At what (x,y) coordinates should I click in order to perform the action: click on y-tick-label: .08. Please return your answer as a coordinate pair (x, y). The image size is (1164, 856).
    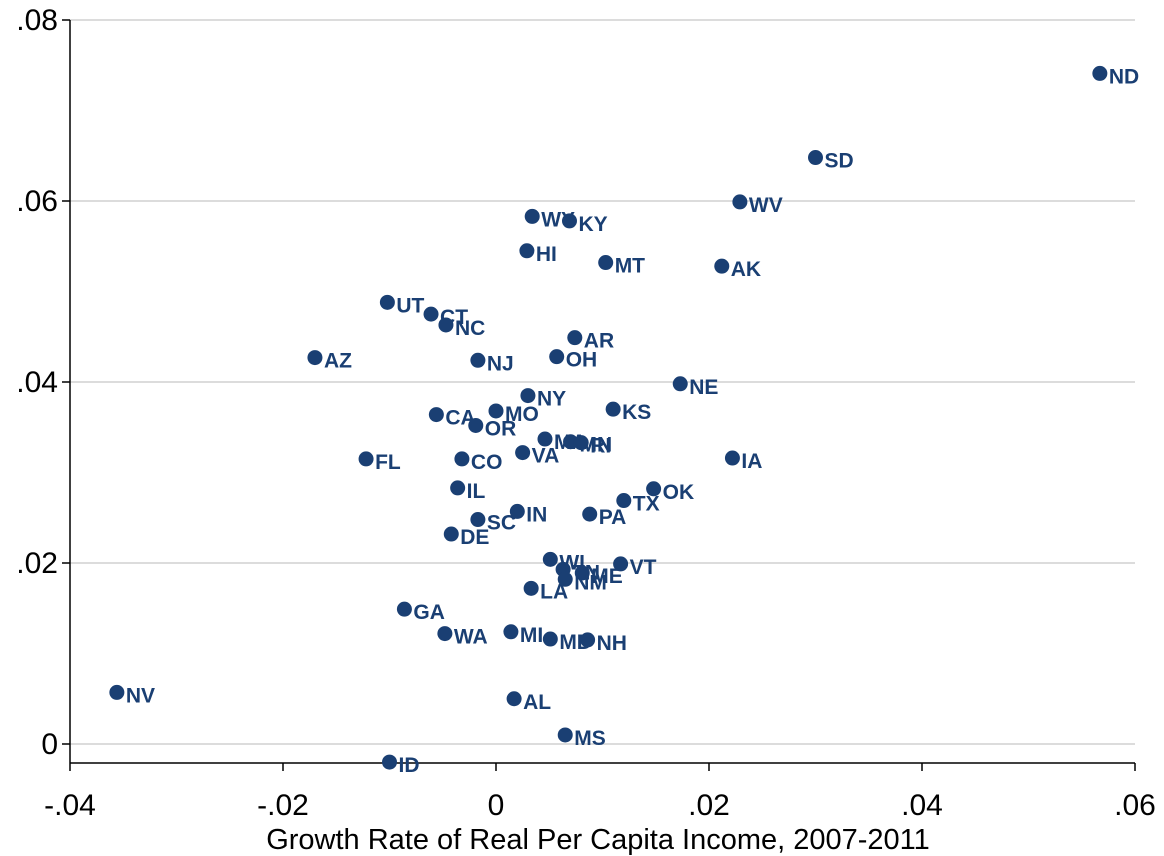
    Looking at the image, I should click on (37, 20).